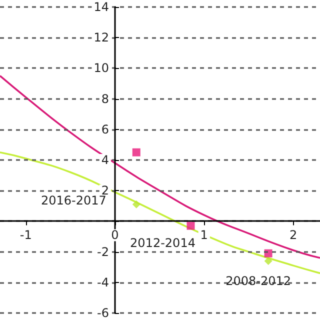 Image resolution: width=320 pixels, height=320 pixels. I want to click on y-tick-label: 8, so click(105, 99).